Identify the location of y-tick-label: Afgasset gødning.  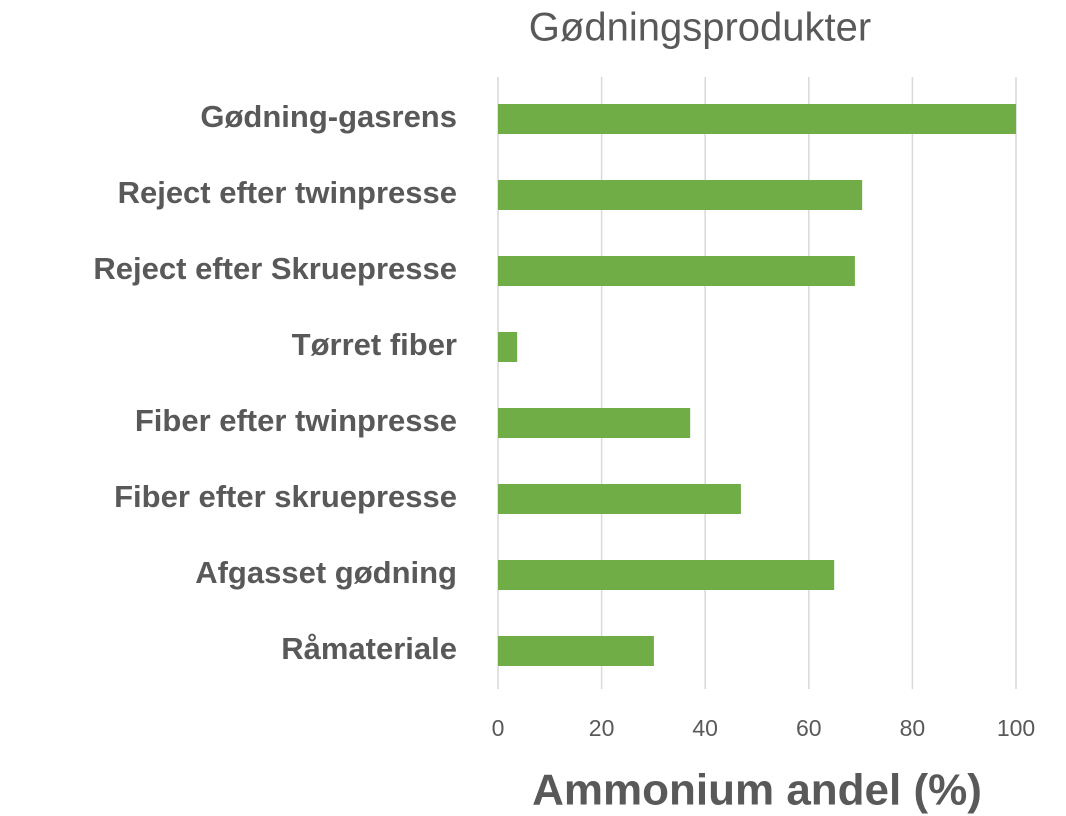
(326, 572).